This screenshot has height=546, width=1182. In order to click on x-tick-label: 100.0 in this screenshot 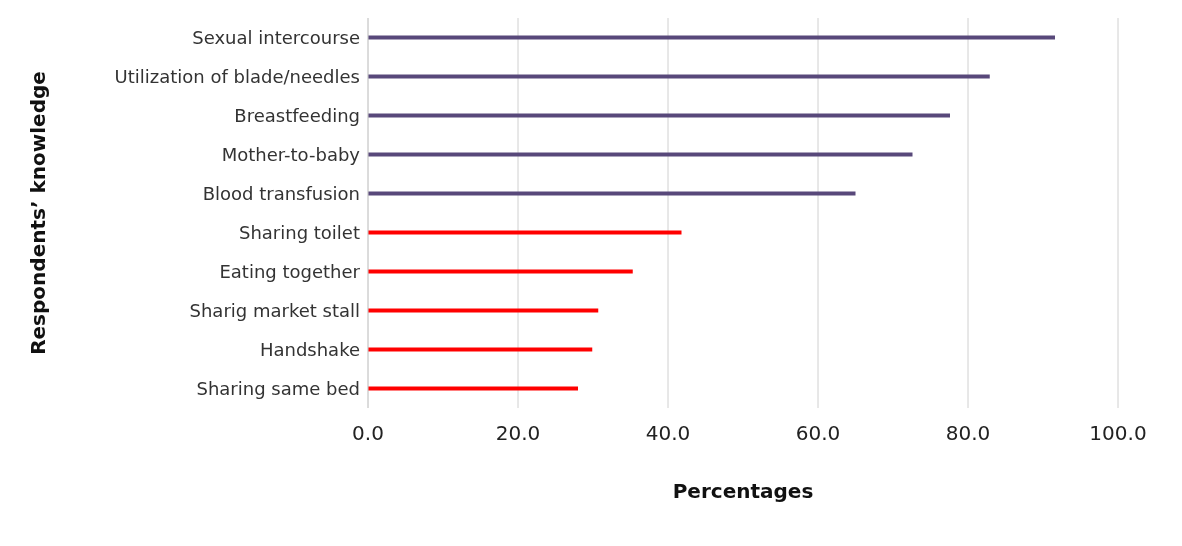, I will do `click(1118, 433)`.